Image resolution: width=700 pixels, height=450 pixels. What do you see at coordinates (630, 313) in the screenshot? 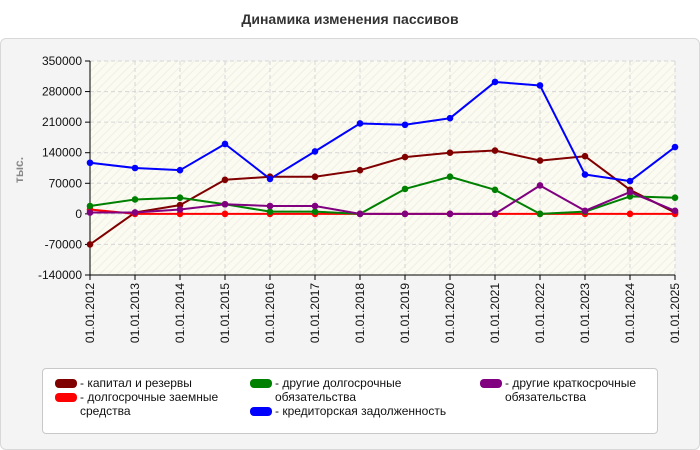
I see `x-tick-label: 01.01.2024` at bounding box center [630, 313].